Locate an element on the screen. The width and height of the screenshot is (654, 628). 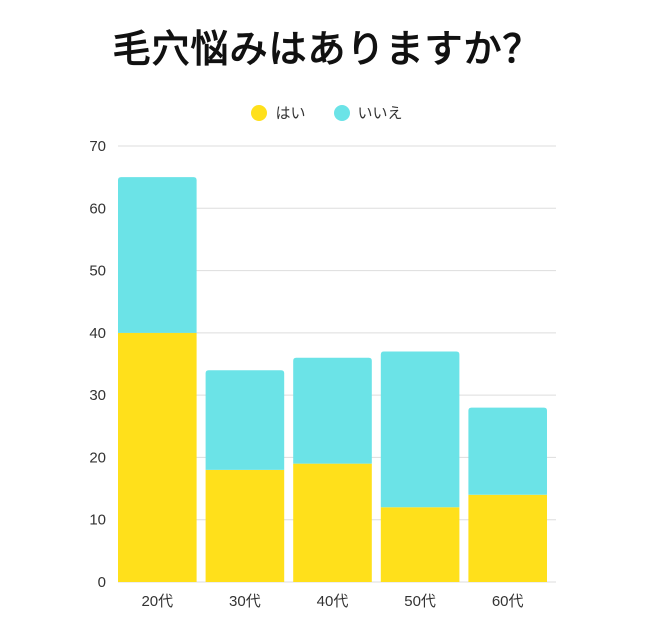
x-tick-label: 50代 is located at coordinates (420, 601).